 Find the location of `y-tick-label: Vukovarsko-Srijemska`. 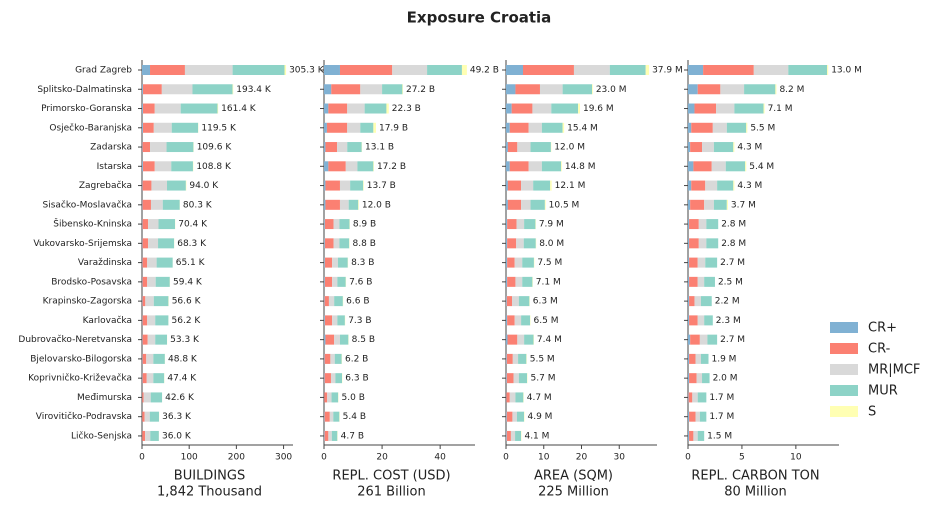

y-tick-label: Vukovarsko-Srijemska is located at coordinates (82, 244).